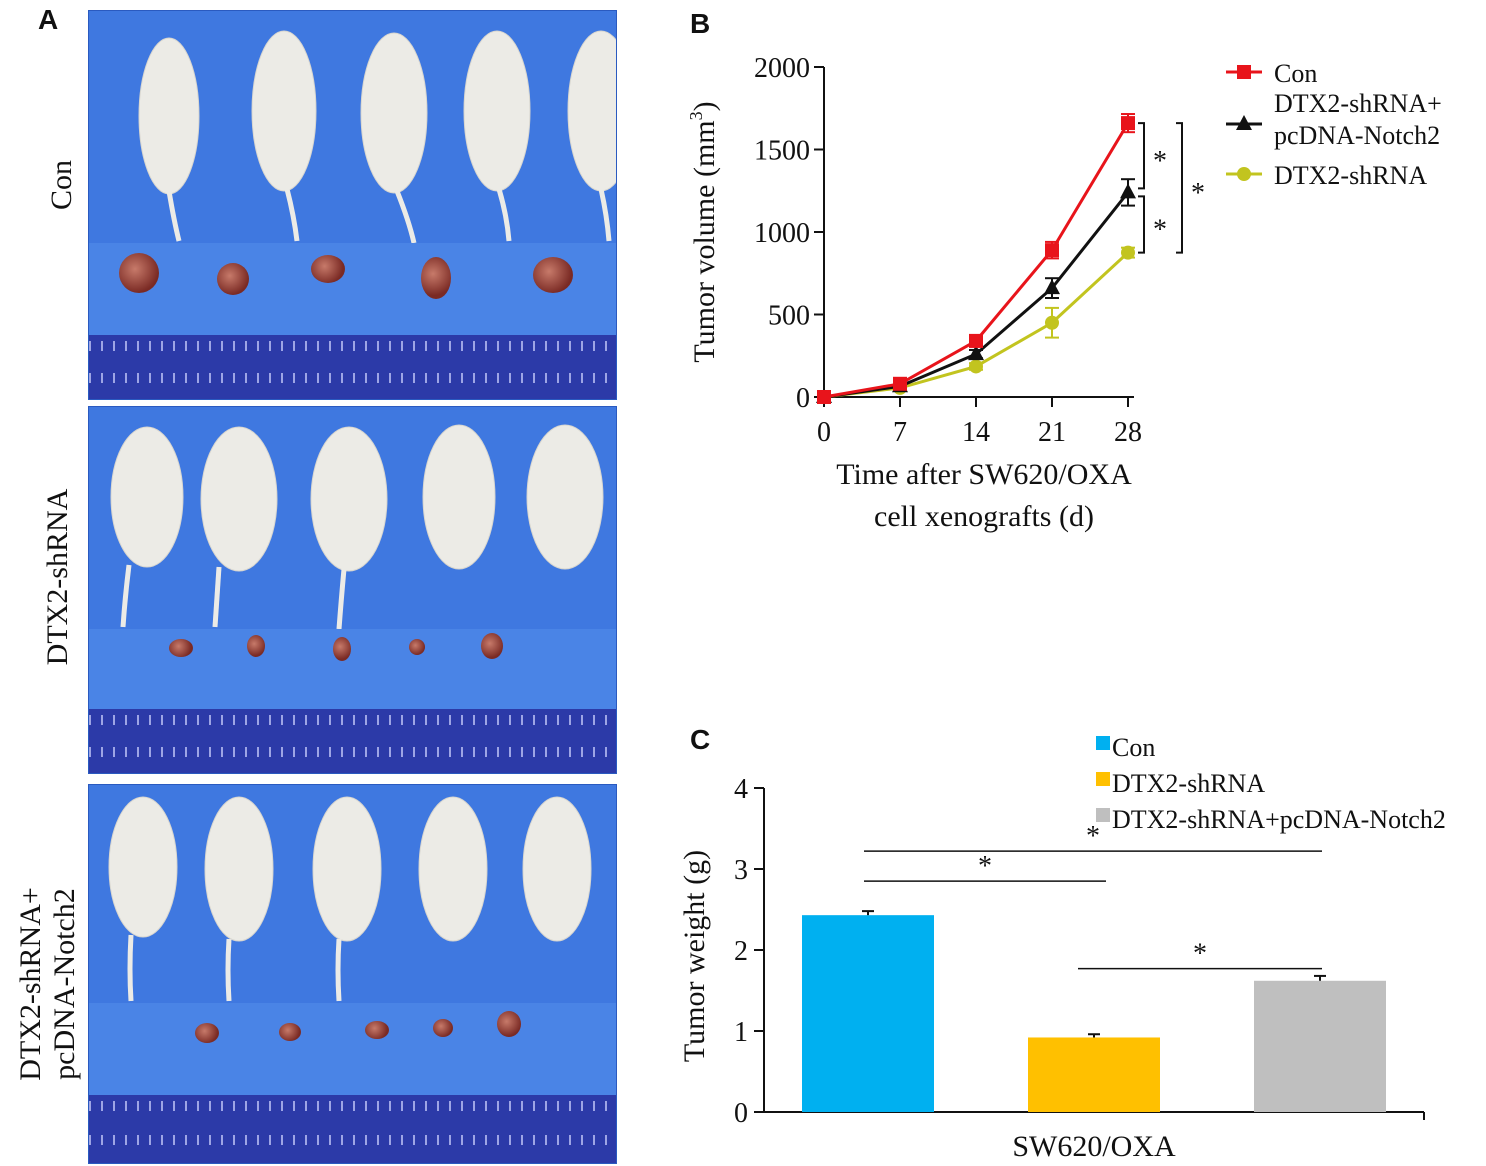 The width and height of the screenshot is (1486, 1166). What do you see at coordinates (1141, 156) in the screenshot?
I see `bracket-con-vs-notch2` at bounding box center [1141, 156].